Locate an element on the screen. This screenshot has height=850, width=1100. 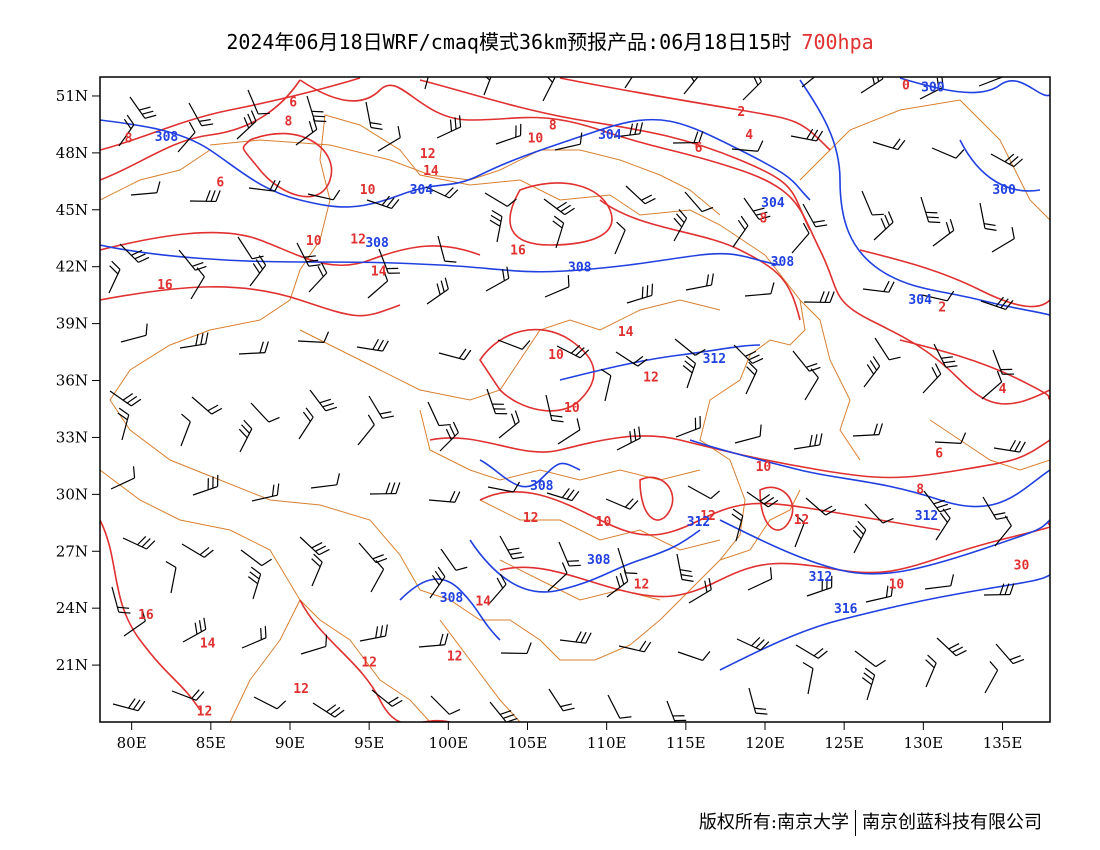
contour-label: 8 is located at coordinates (289, 122).